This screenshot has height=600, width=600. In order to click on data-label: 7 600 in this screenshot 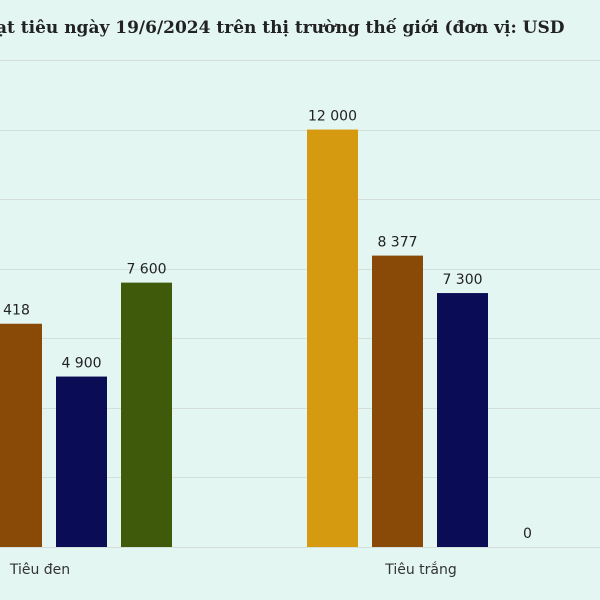, I will do `click(146, 270)`.